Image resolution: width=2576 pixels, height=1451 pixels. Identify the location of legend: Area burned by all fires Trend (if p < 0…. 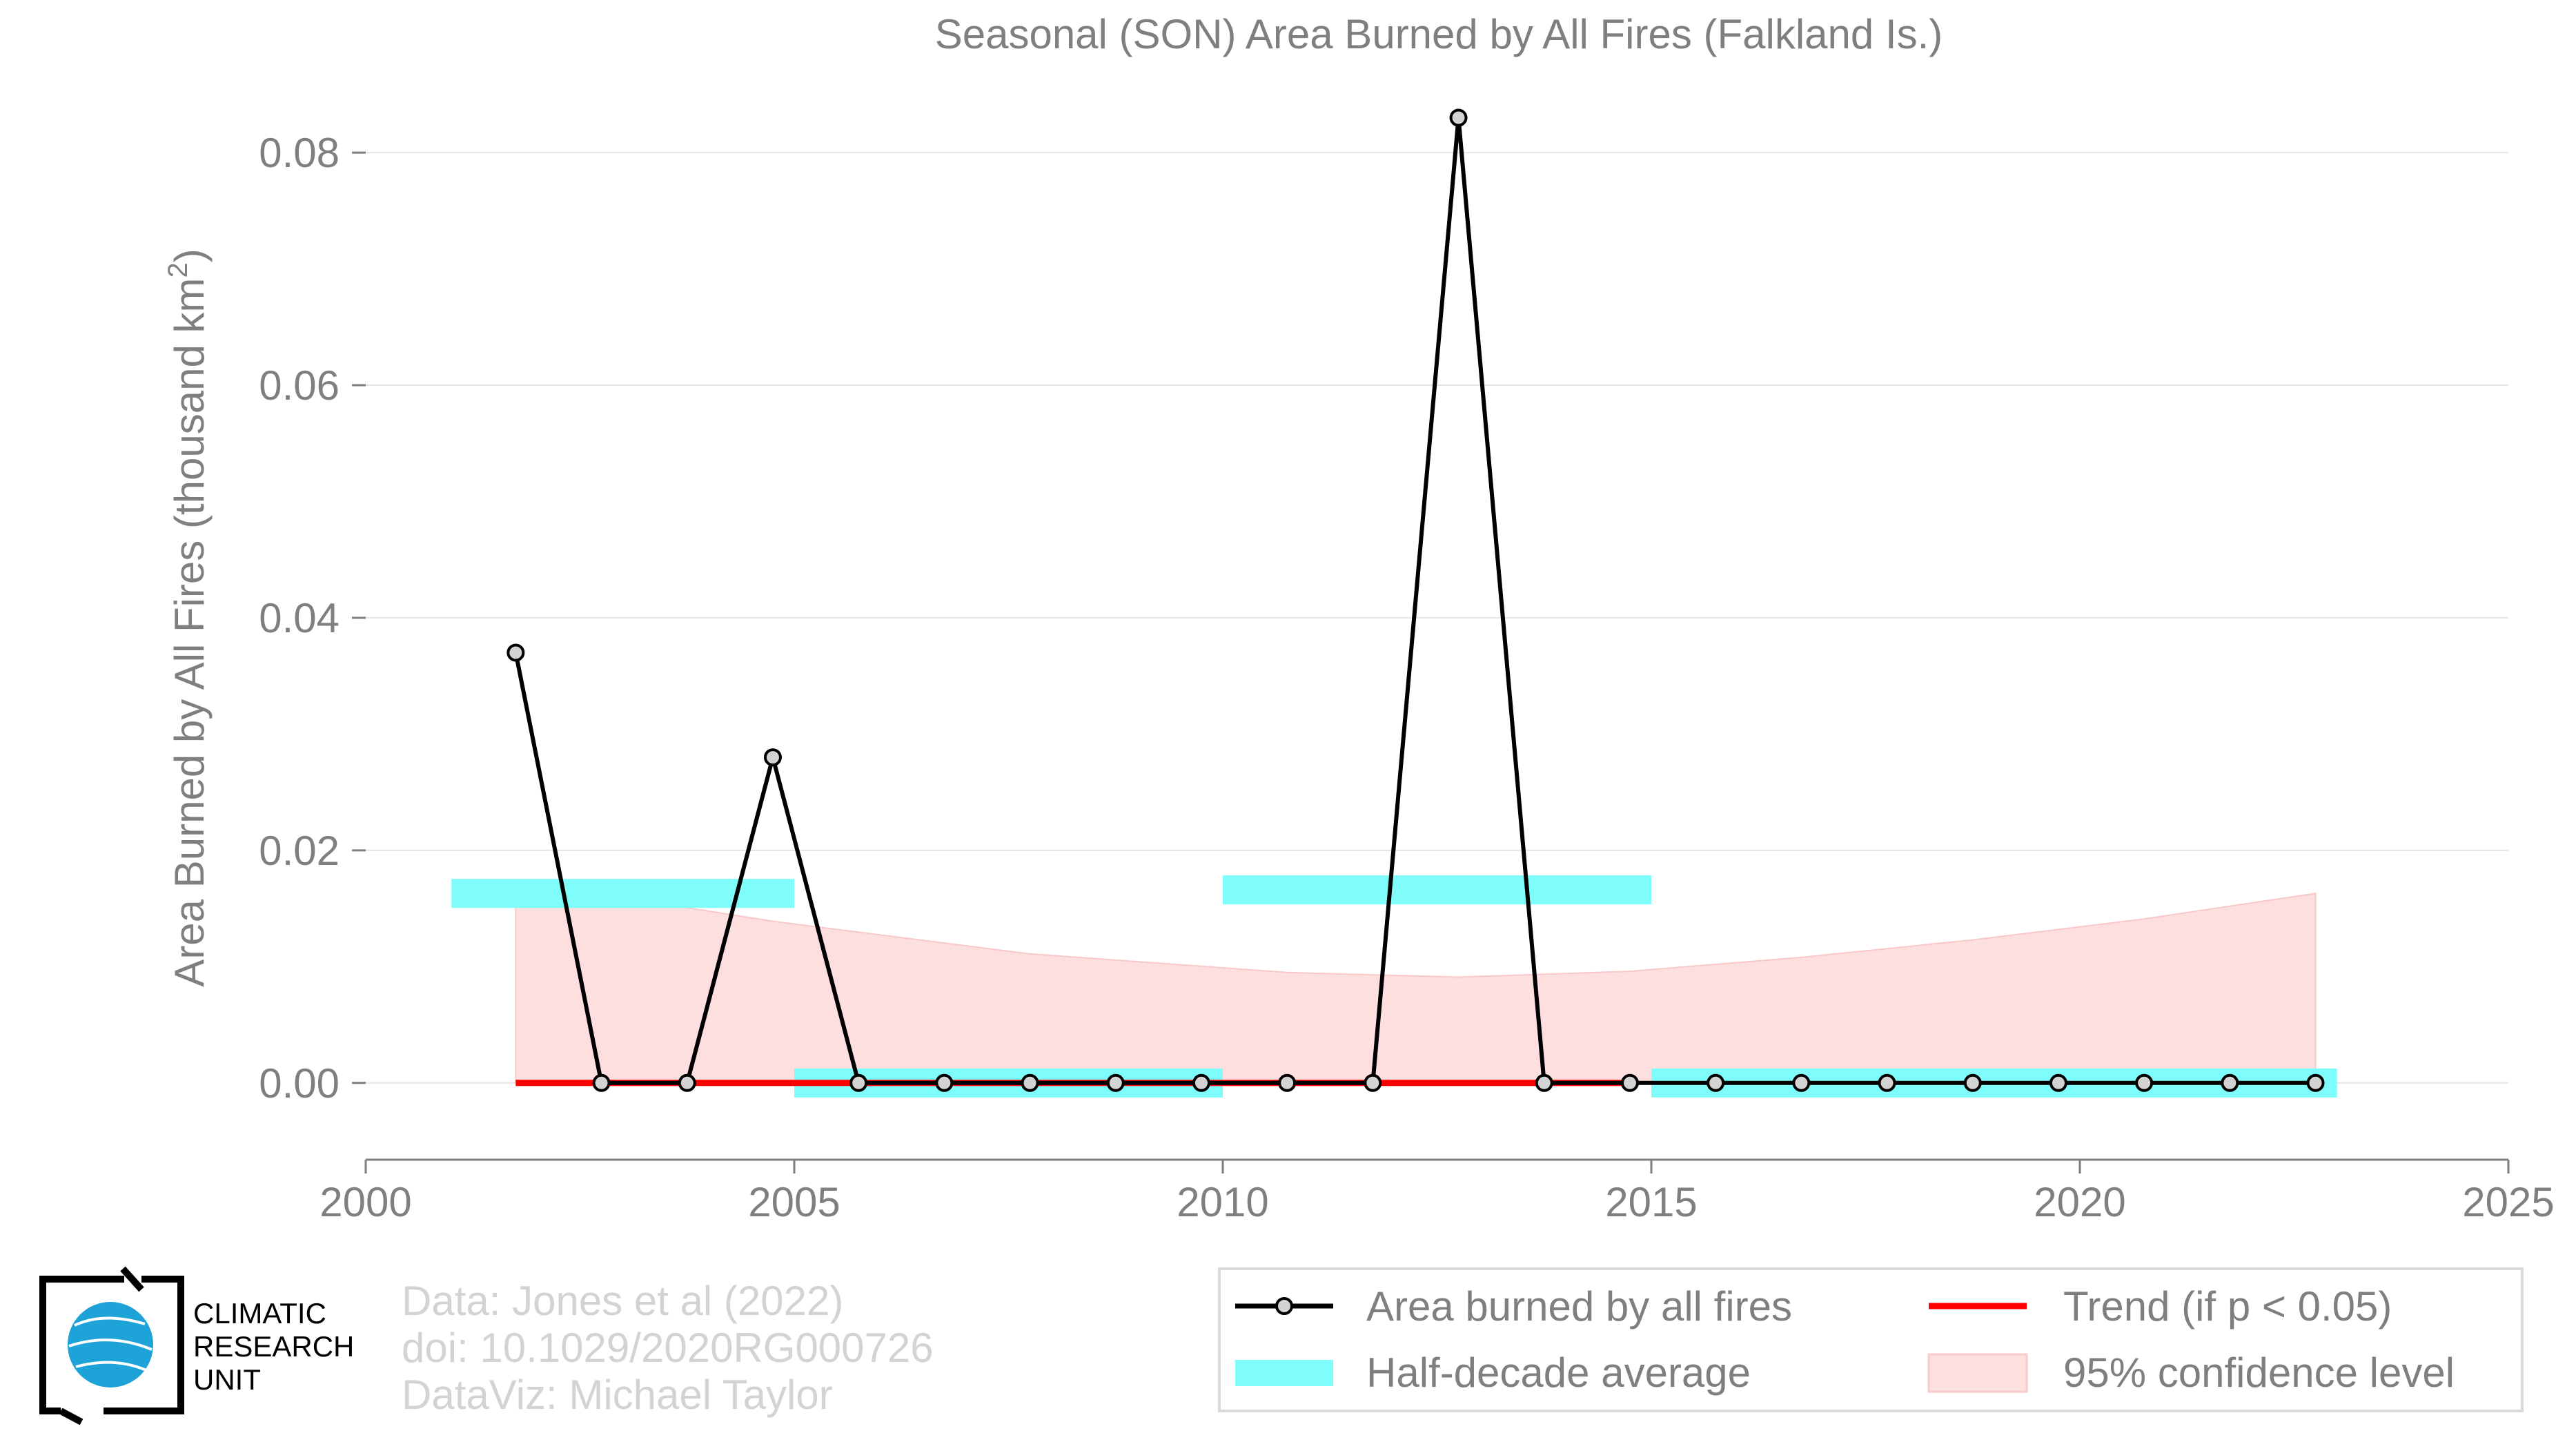
(1871, 1339).